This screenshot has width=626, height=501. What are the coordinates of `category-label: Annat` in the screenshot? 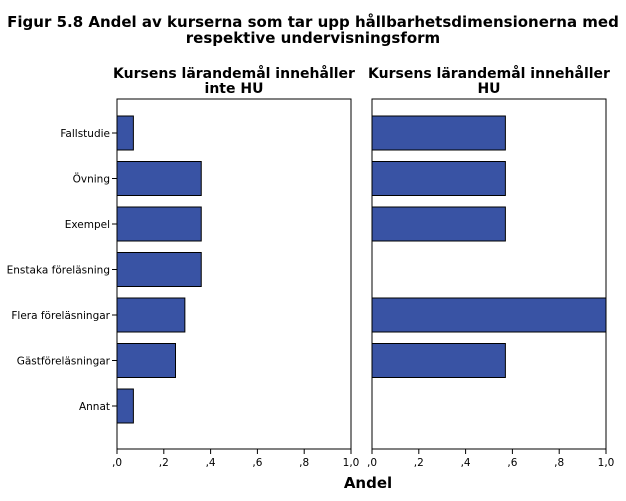 It's located at (94, 407).